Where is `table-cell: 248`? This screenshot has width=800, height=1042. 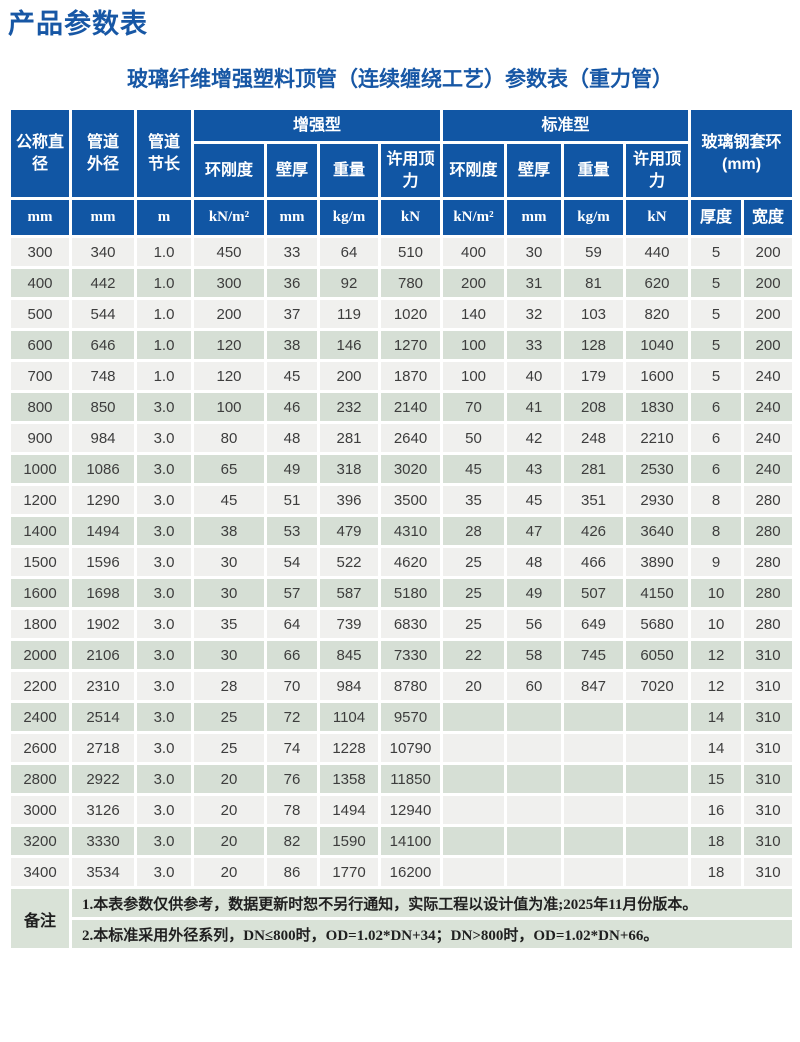 table-cell: 248 is located at coordinates (594, 438).